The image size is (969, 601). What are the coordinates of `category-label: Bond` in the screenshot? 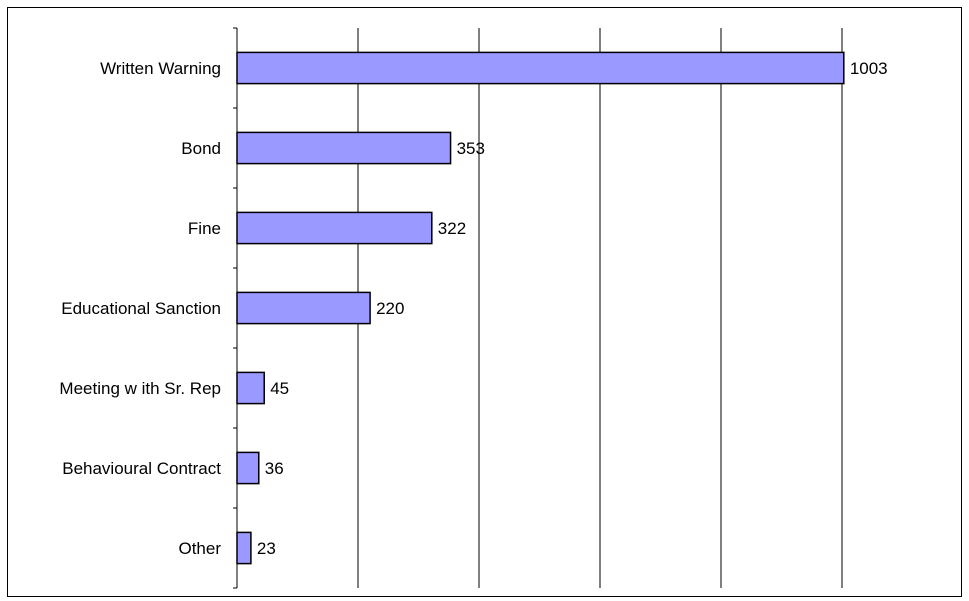 It's located at (201, 148).